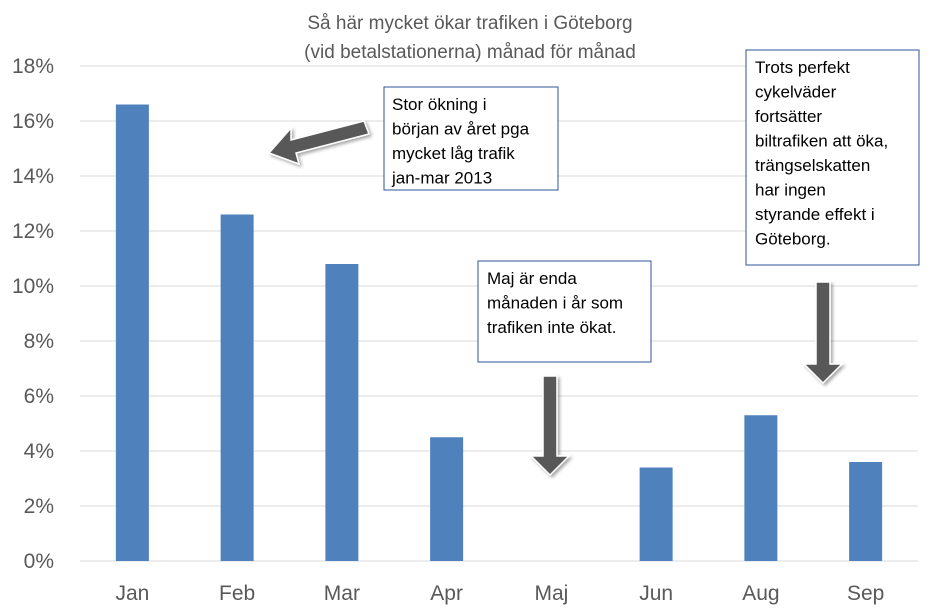 The width and height of the screenshot is (937, 613). I want to click on annotation-line: Göteborg., so click(793, 239).